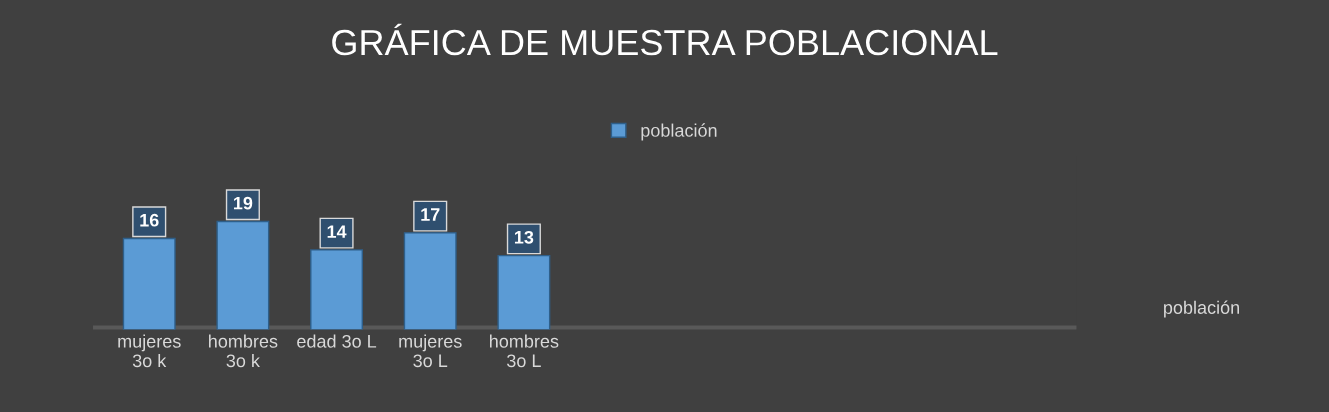 This screenshot has height=412, width=1329. Describe the element at coordinates (679, 132) in the screenshot. I see `legend-label: población` at that location.